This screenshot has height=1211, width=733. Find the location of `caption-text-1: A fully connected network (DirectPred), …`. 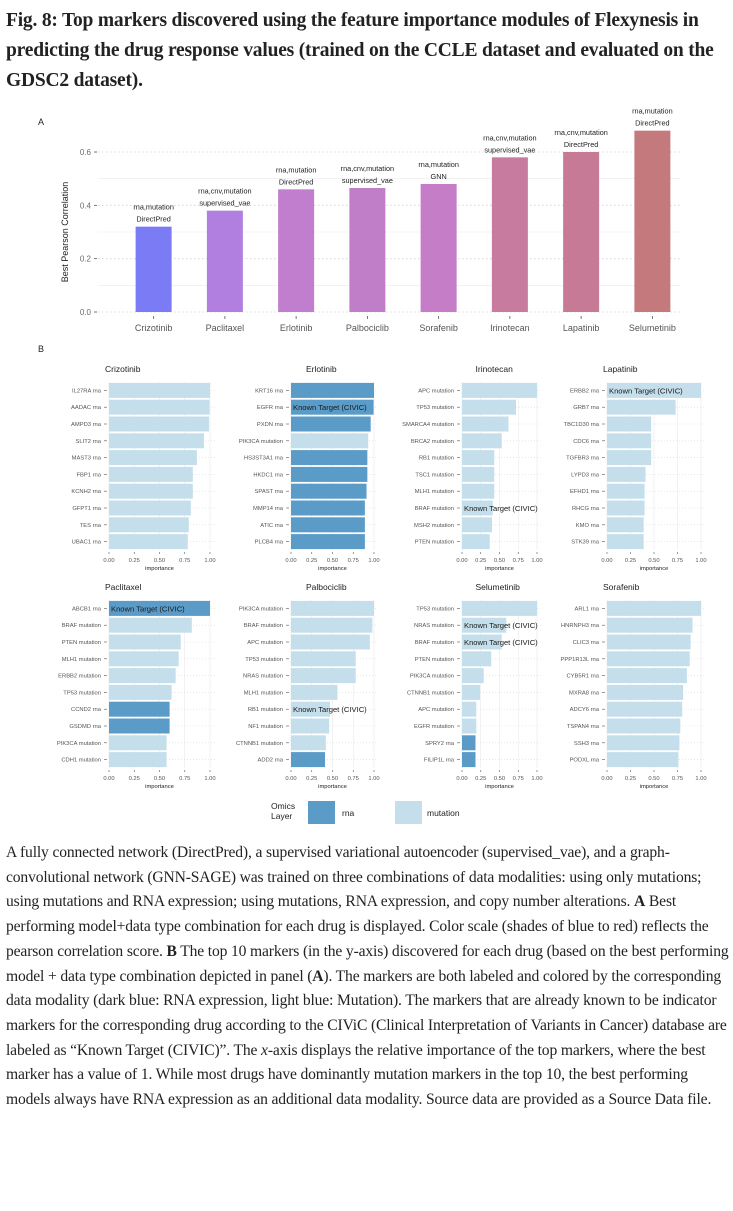

caption-text-1: A fully connected network (DirectPred), … is located at coordinates (354, 877).